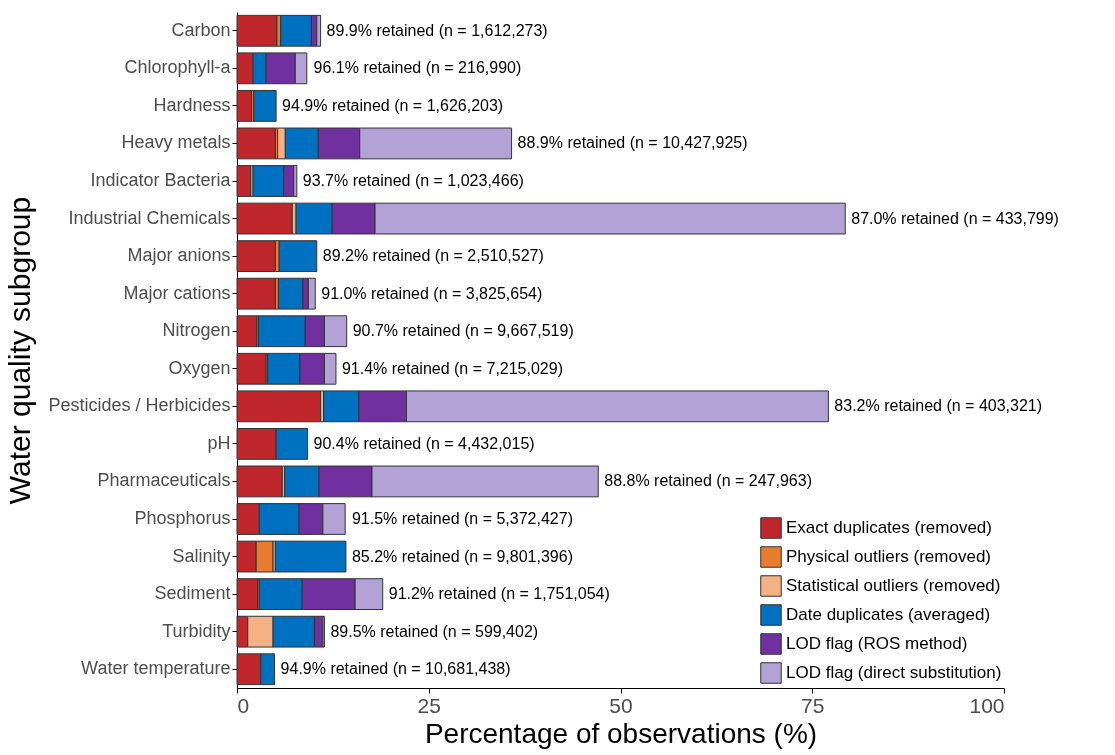 The image size is (1115, 755). I want to click on legend-label: Physical outliers (removed), so click(889, 556).